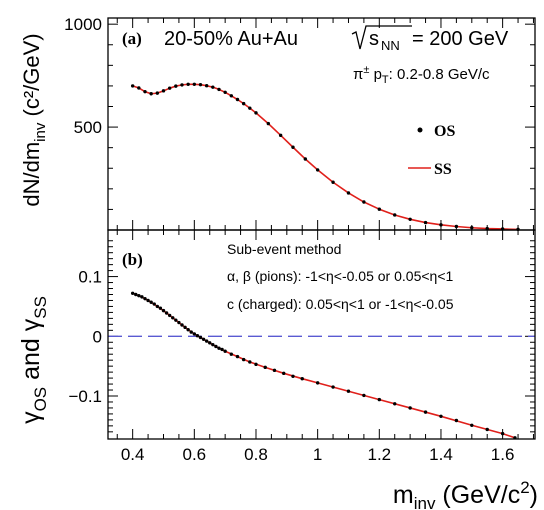 This screenshot has width=544, height=510. Describe the element at coordinates (374, 39) in the screenshot. I see `sqrt-s: s` at that location.